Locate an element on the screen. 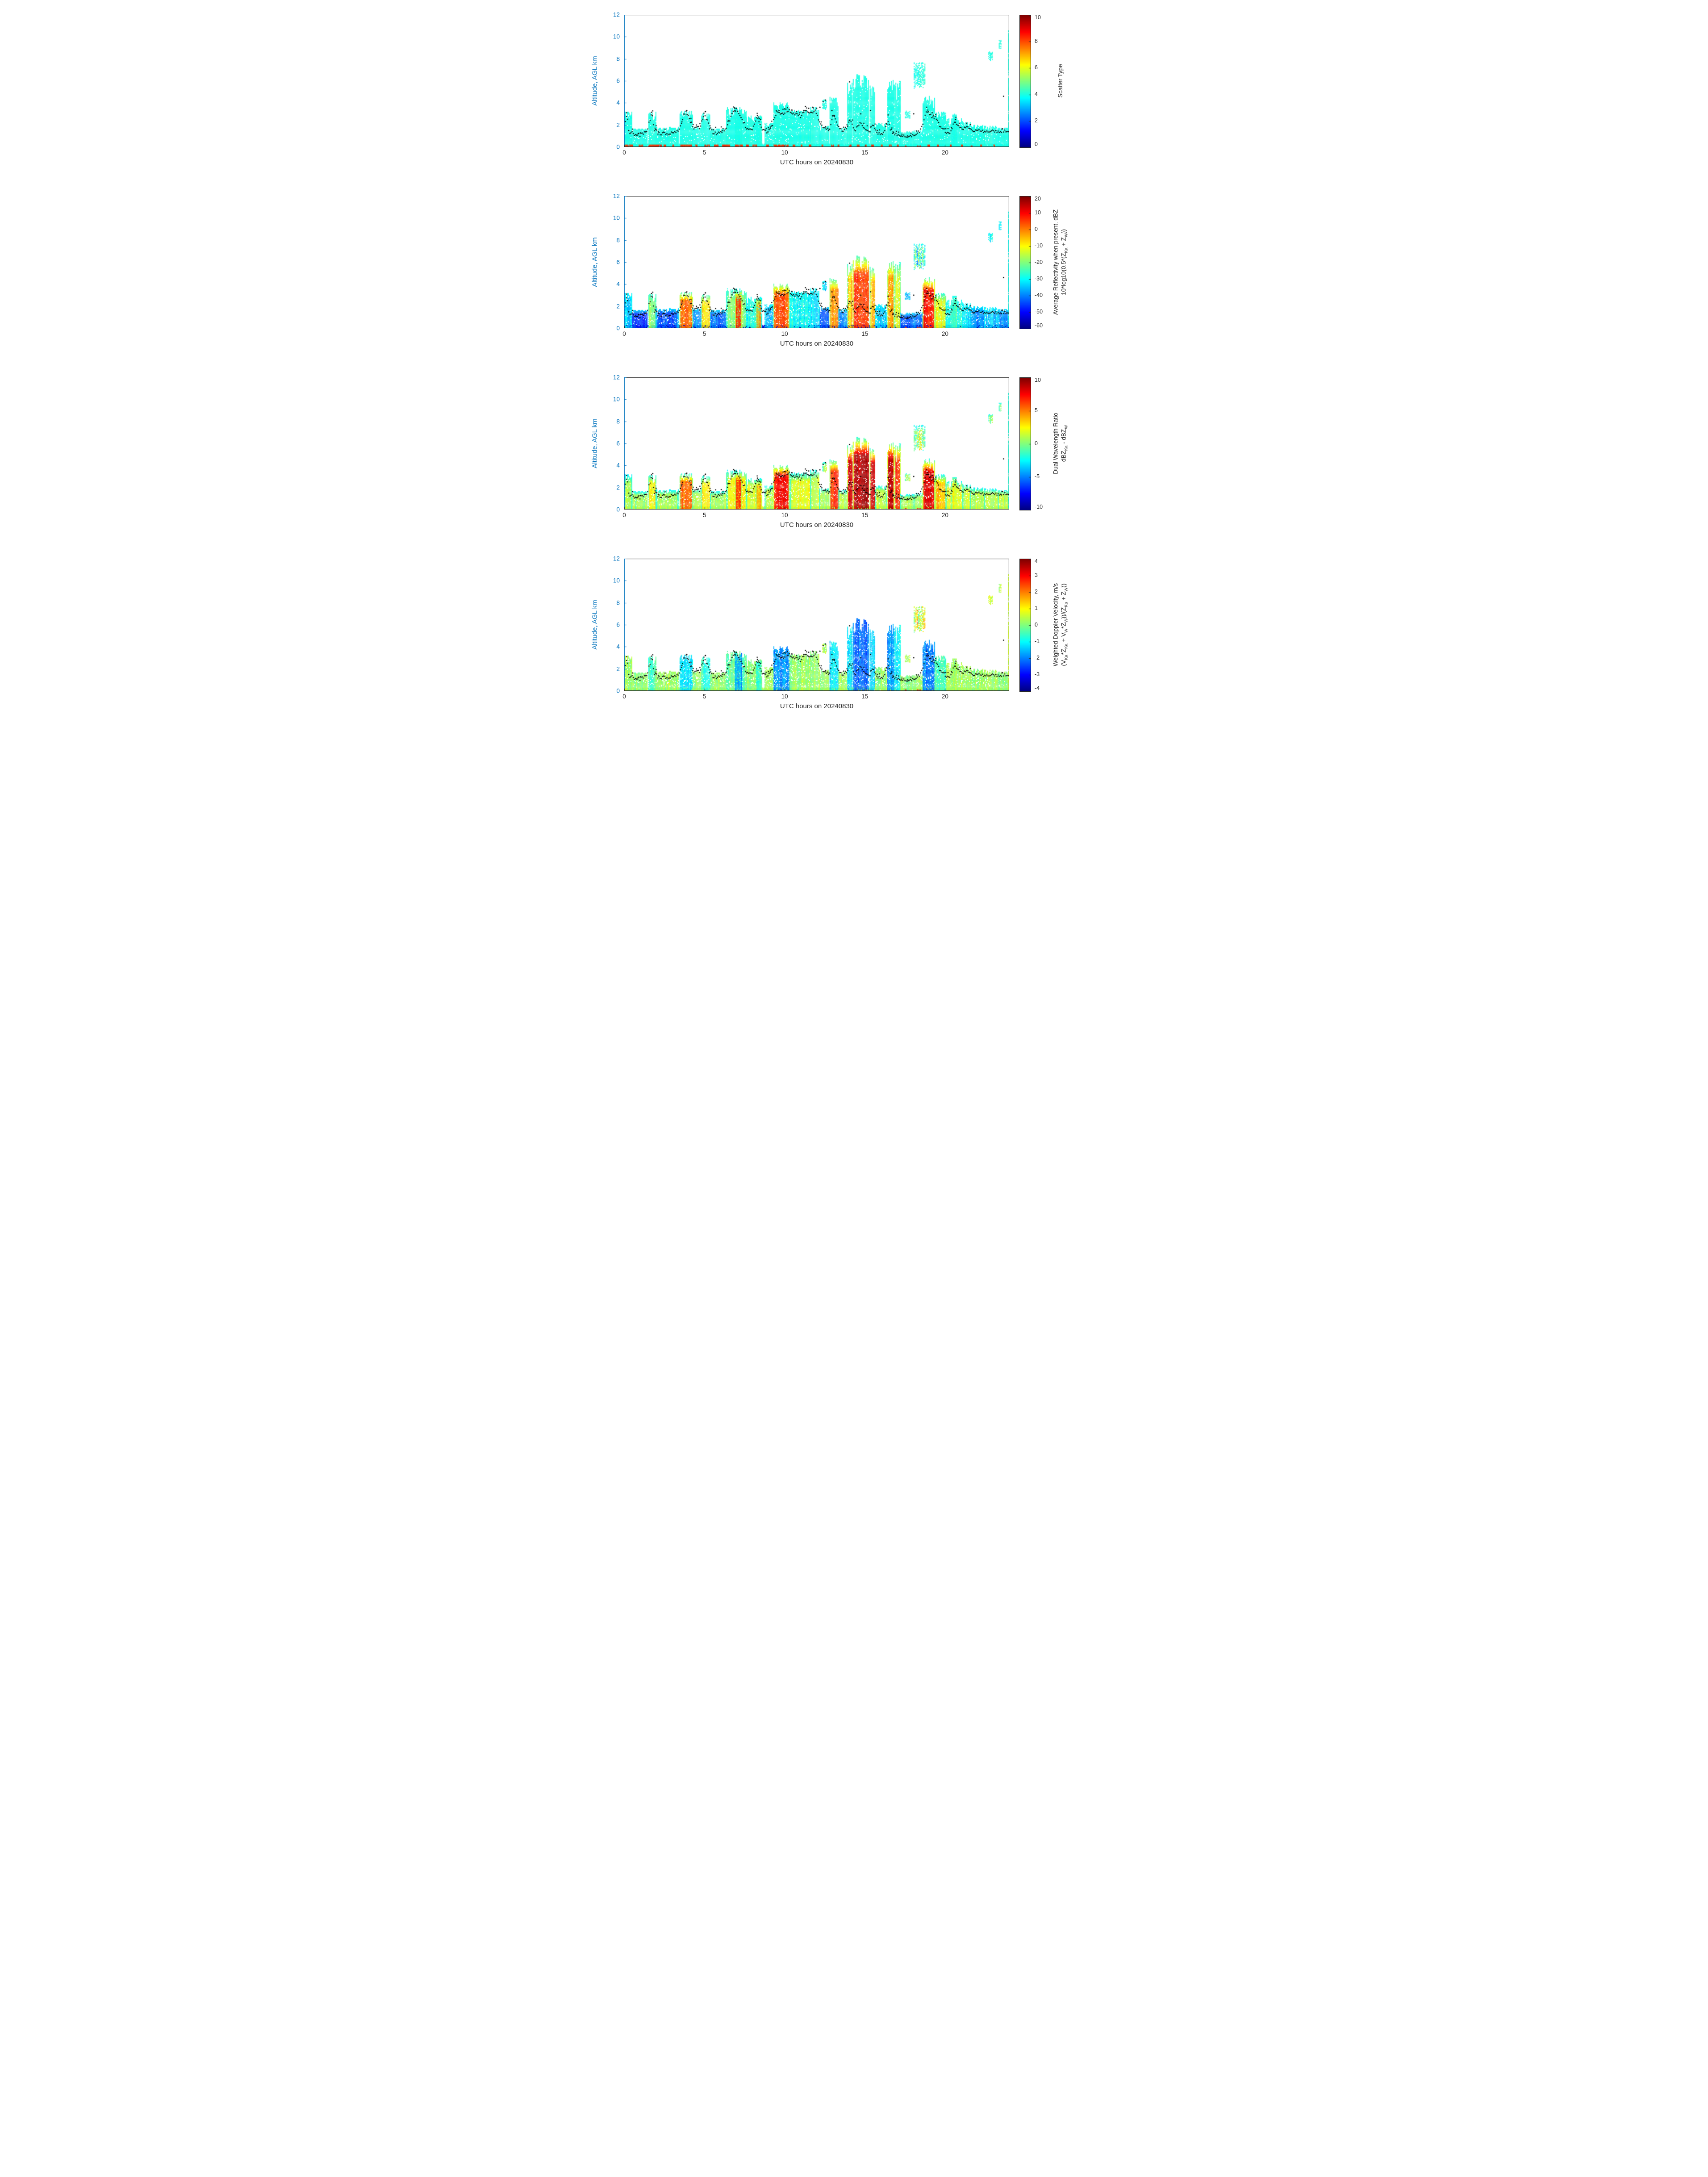  colorbar-label-line: 10*log10(0.5*(ZKa + ZW)) is located at coordinates (1064, 262).